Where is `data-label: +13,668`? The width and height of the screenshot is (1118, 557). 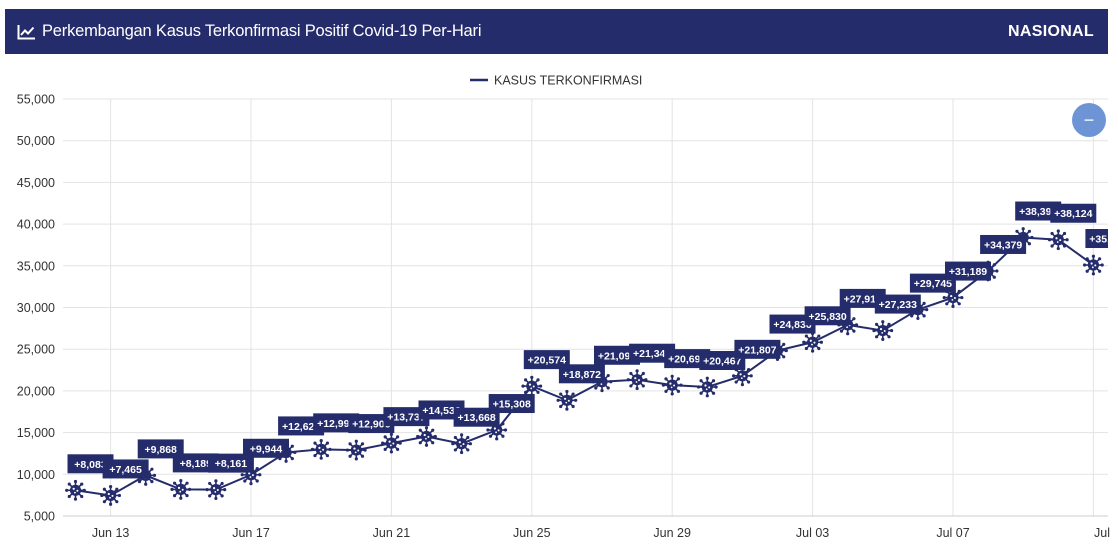
data-label: +13,668 is located at coordinates (476, 417).